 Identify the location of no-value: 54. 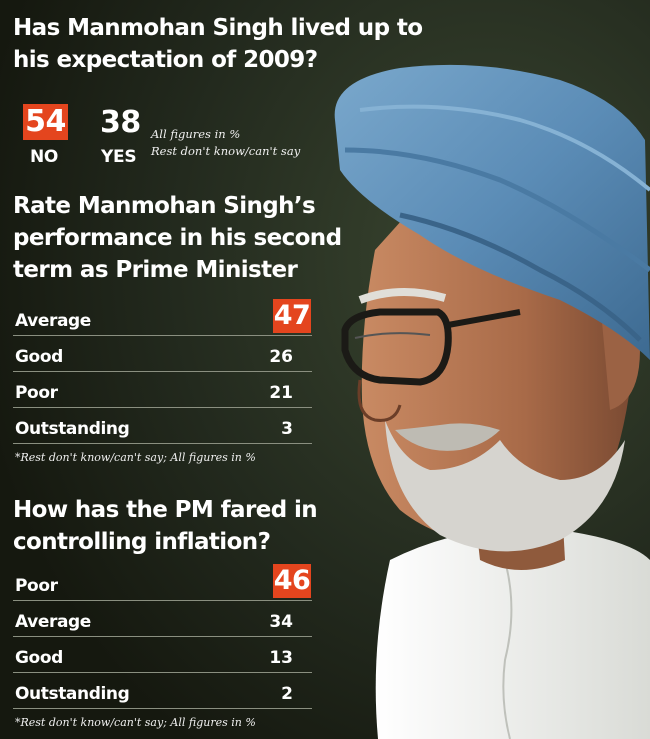
(45, 122).